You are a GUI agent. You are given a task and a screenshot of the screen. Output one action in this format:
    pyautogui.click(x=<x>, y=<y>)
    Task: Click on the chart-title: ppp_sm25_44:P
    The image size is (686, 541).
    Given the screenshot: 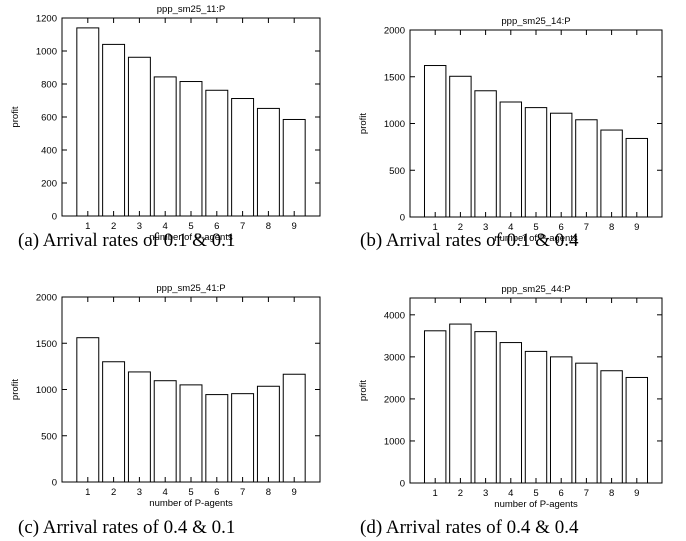 What is the action you would take?
    pyautogui.click(x=535, y=289)
    